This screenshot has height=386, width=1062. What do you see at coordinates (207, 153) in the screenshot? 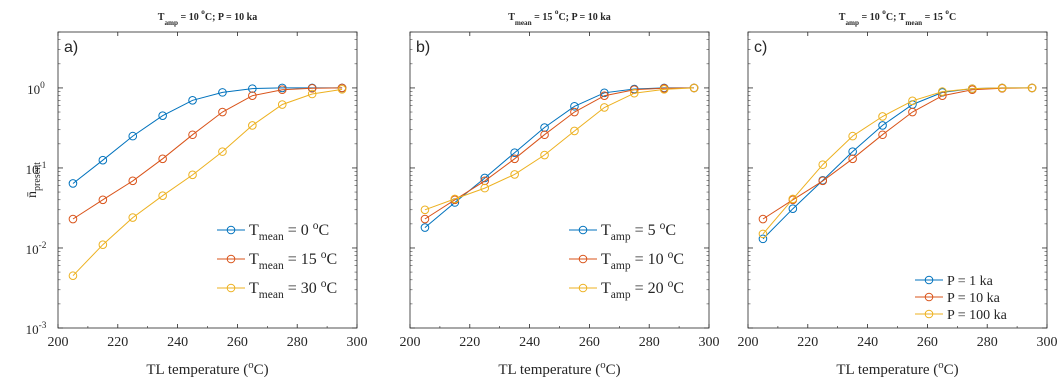
I see `series-line` at bounding box center [207, 153].